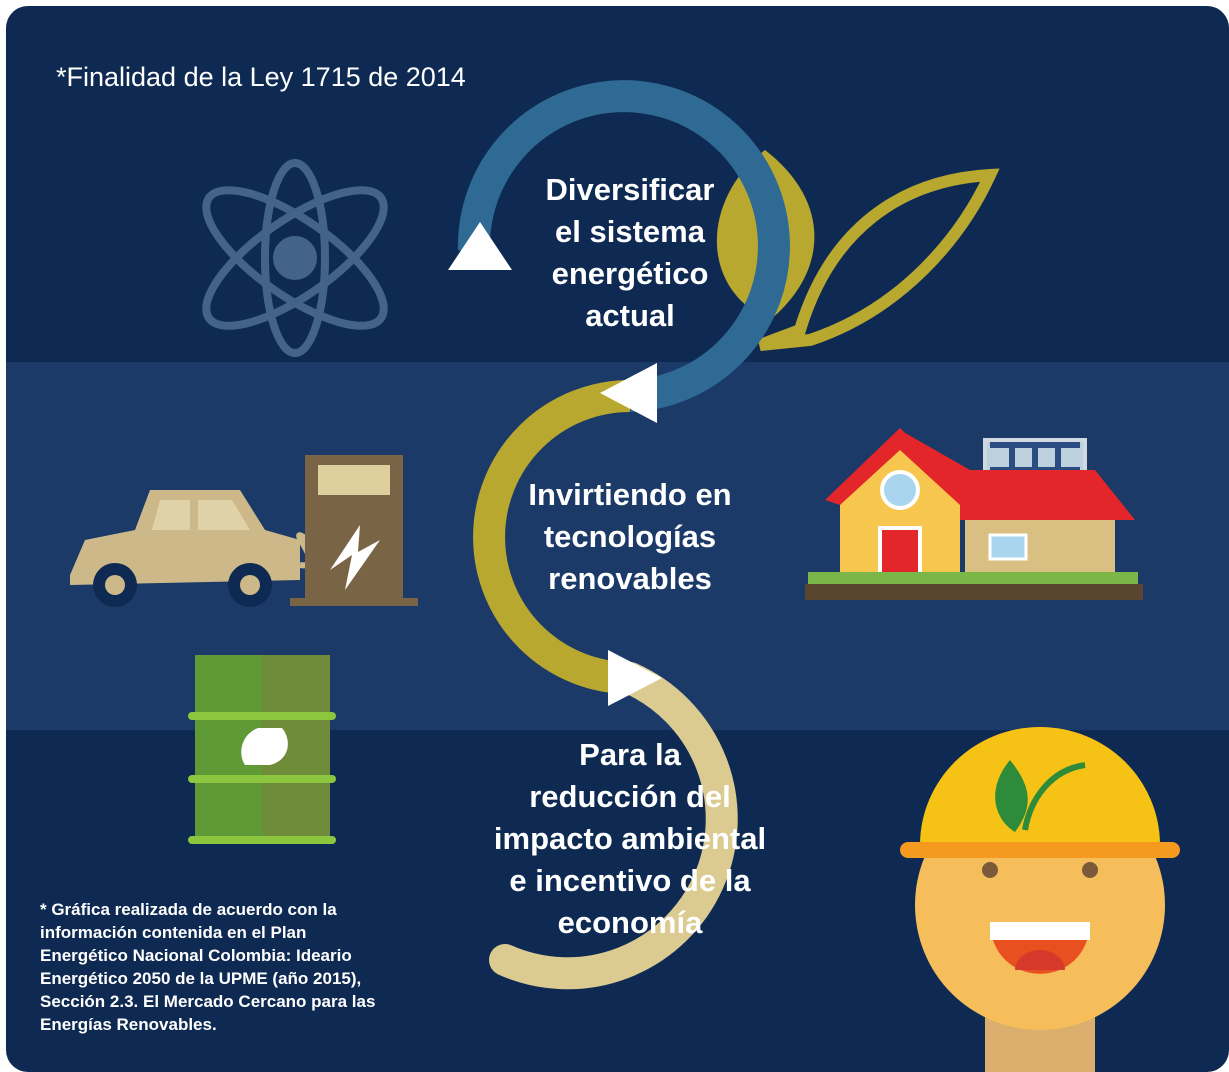 This screenshot has height=1072, width=1229. I want to click on step-label: actual, so click(630, 315).